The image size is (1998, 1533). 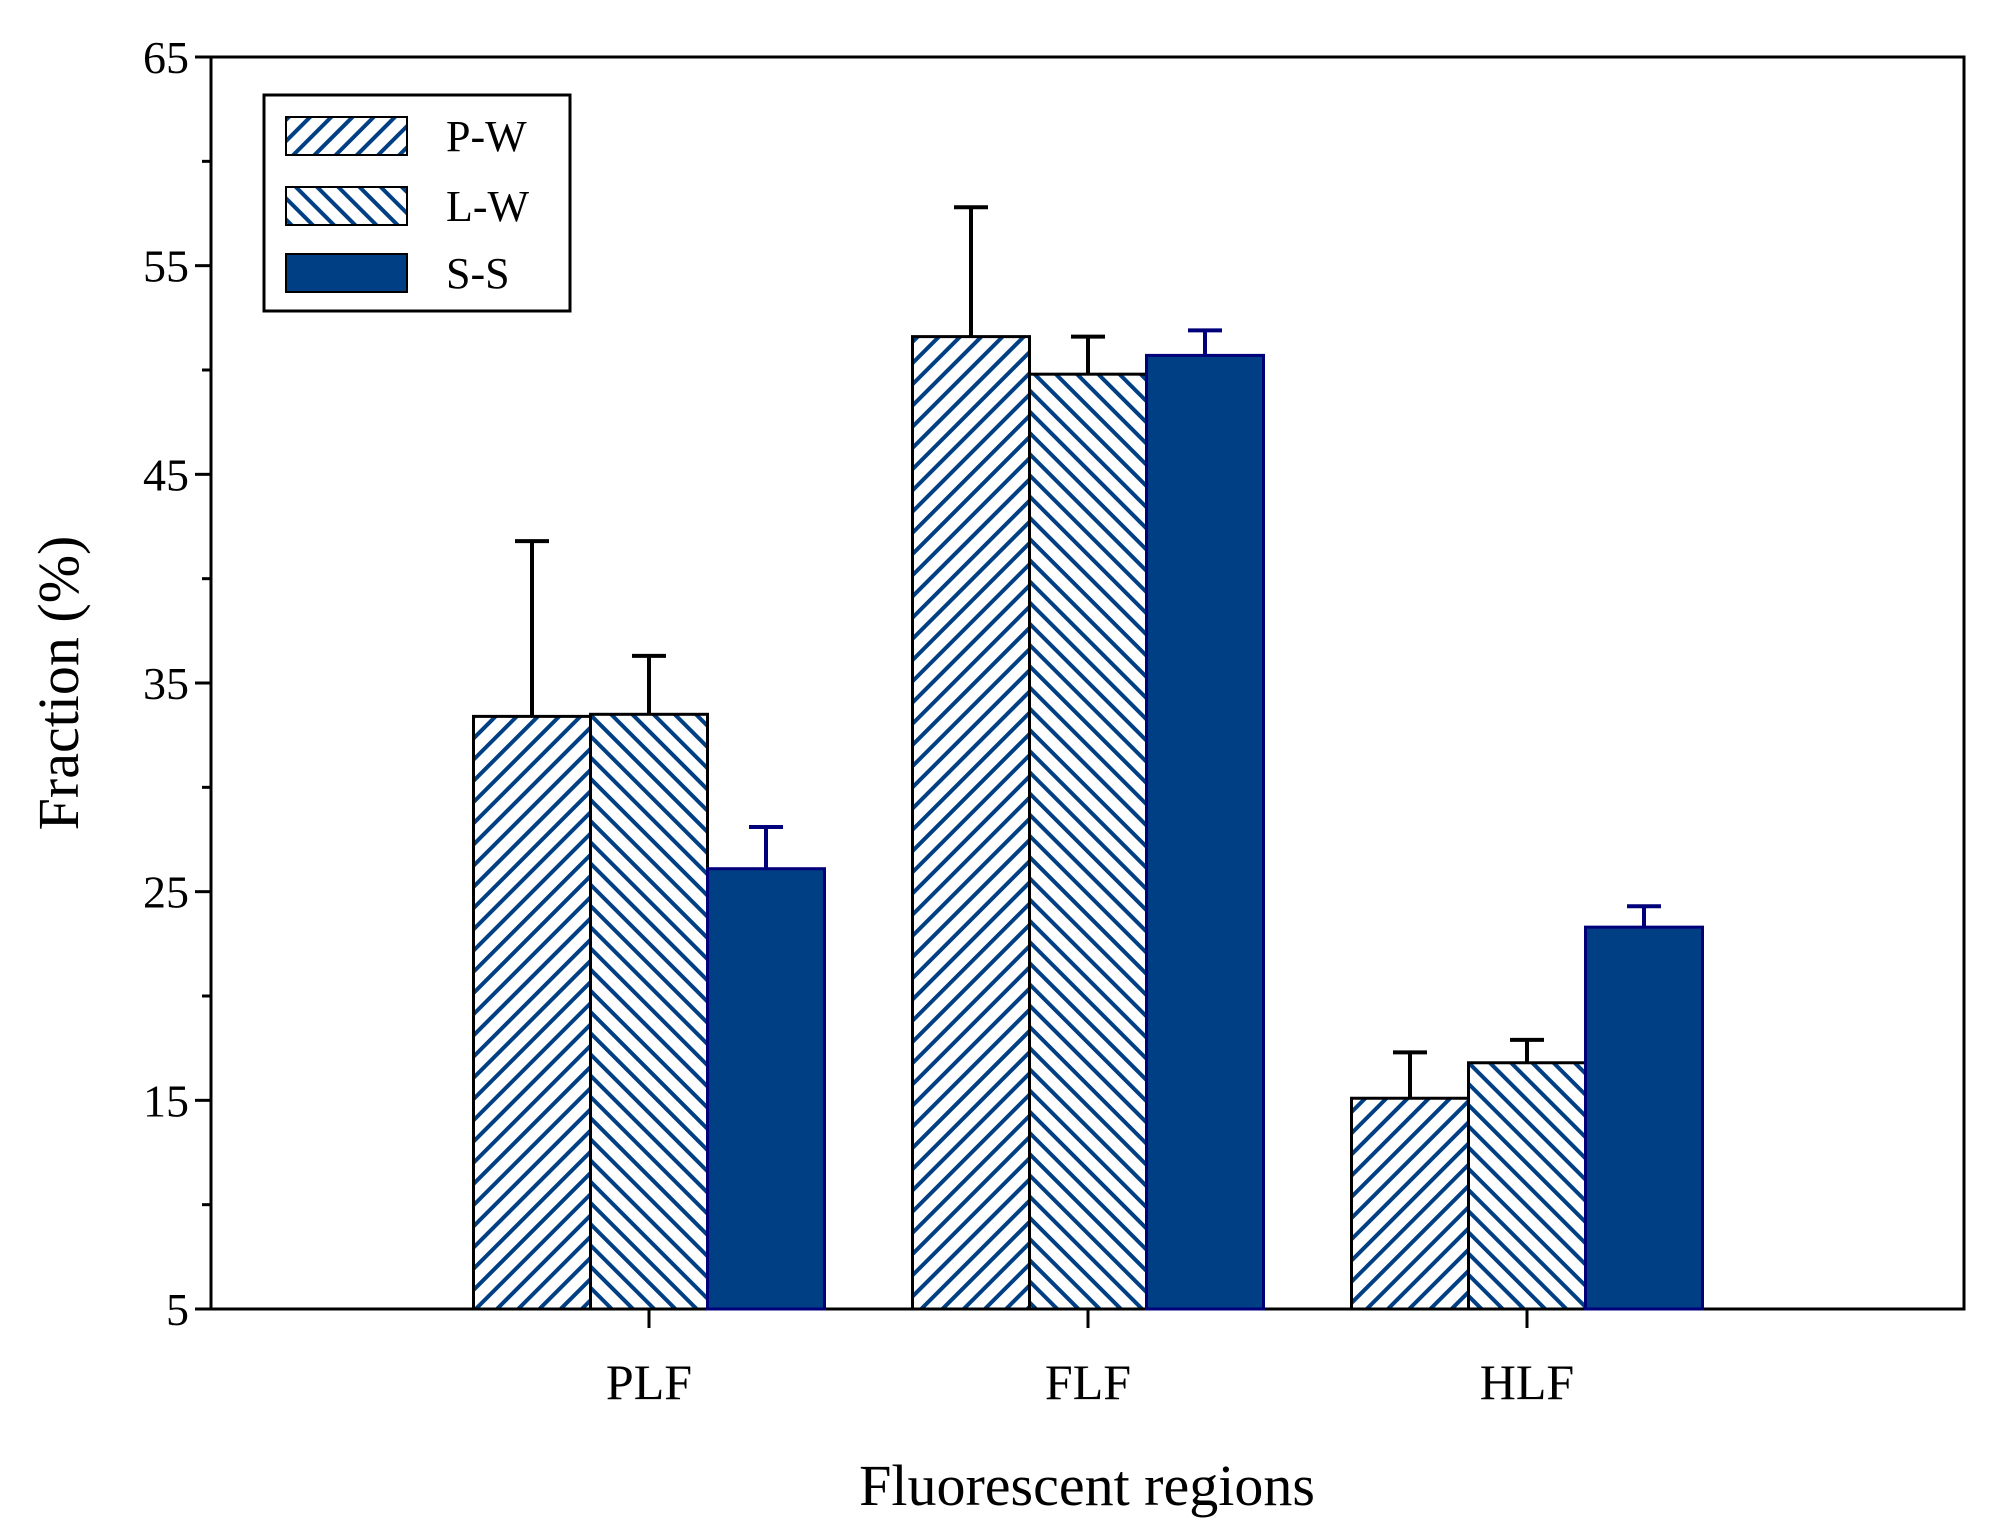 What do you see at coordinates (766, 846) in the screenshot?
I see `error-bar-s-s-plf` at bounding box center [766, 846].